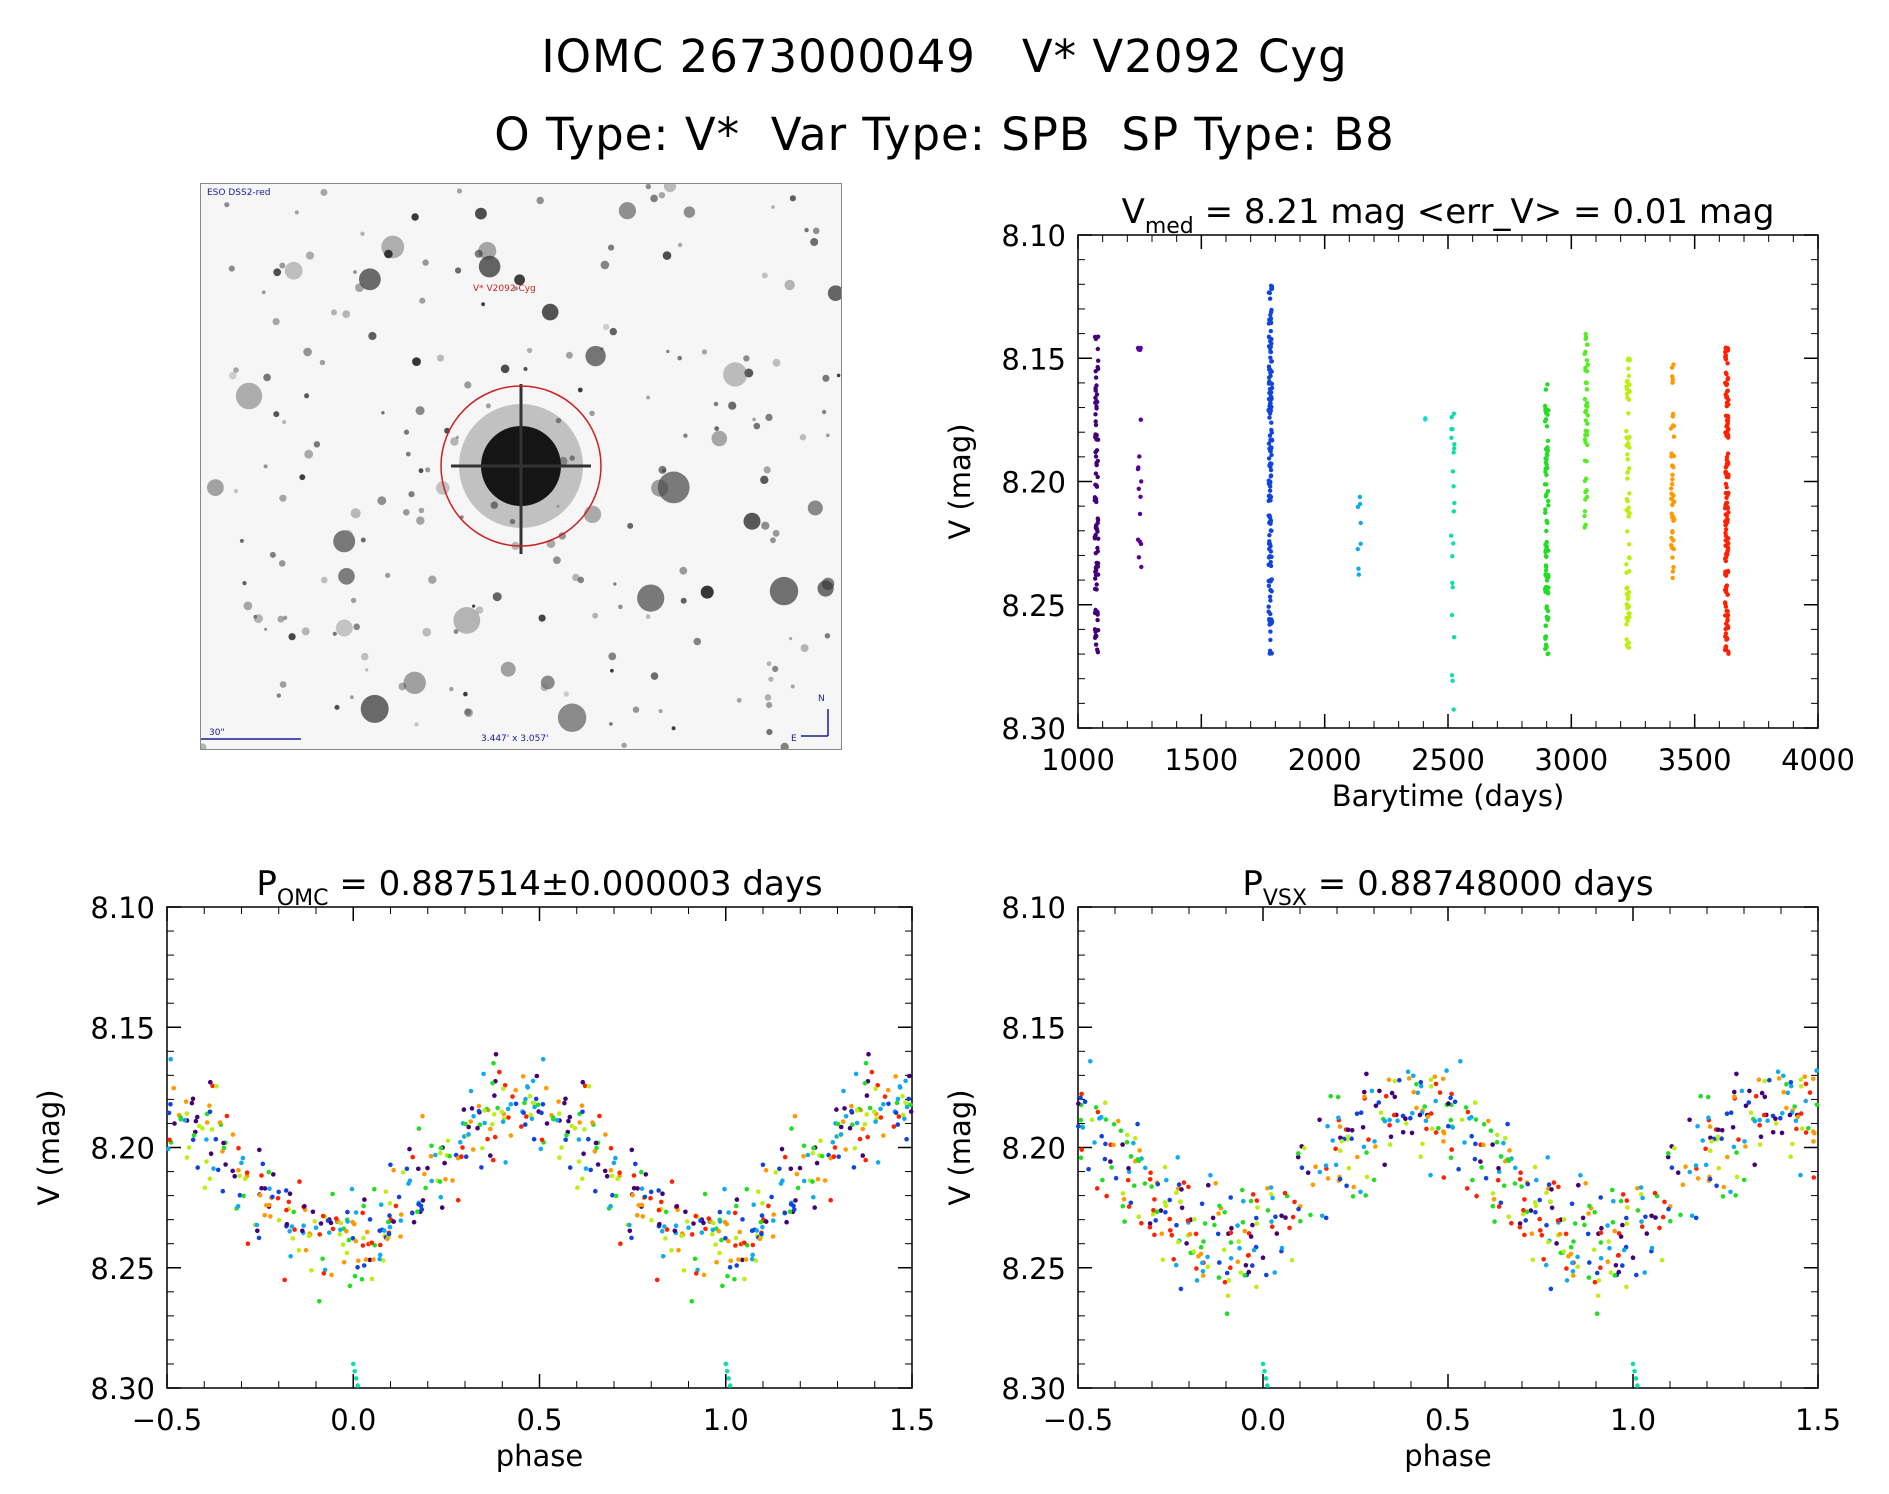 The height and width of the screenshot is (1494, 1889). I want to click on x-tick-label: 2500, so click(1448, 760).